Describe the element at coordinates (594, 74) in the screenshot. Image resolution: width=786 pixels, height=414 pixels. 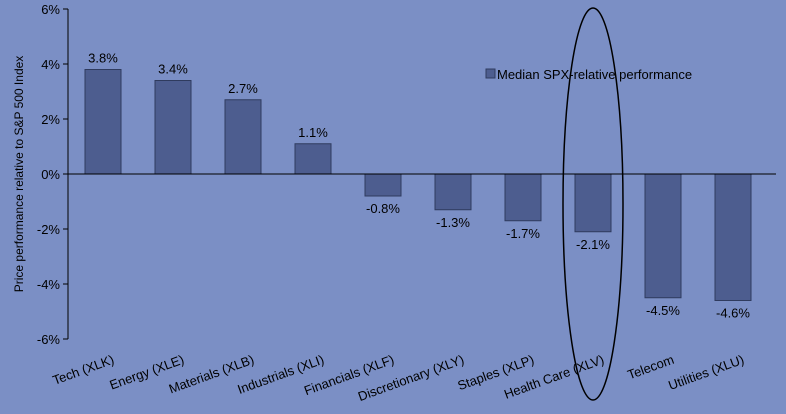
I see `legend-label: Median SPX-relative performance` at that location.